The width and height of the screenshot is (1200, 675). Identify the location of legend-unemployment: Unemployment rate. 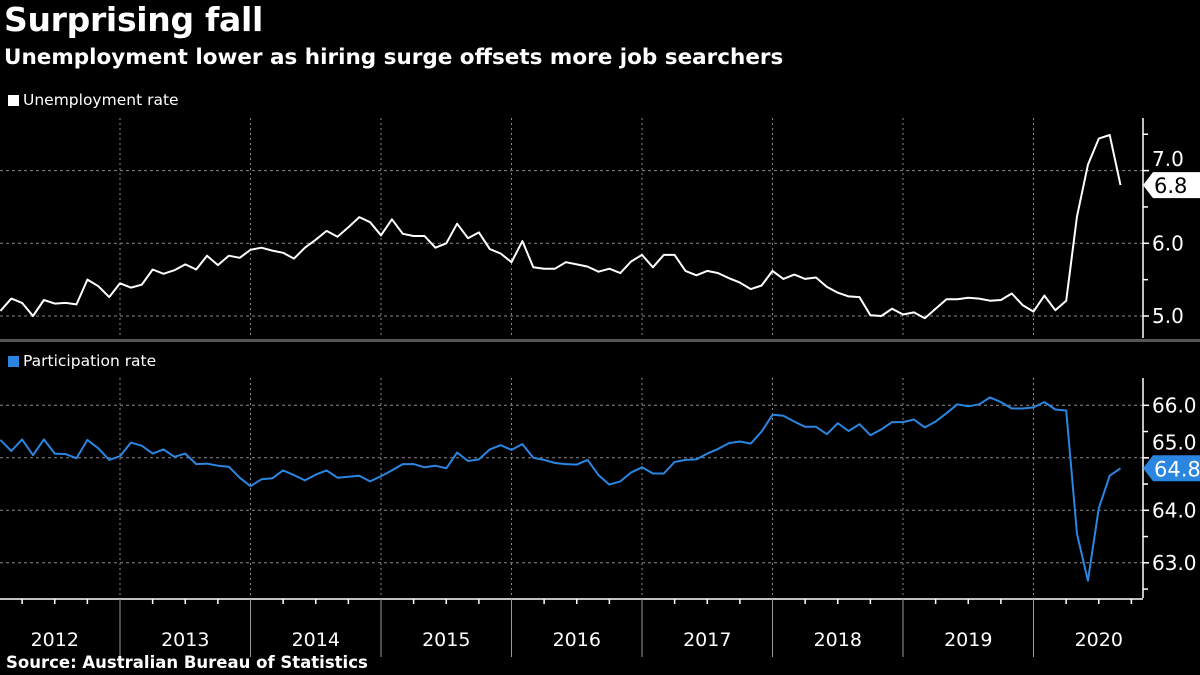
(93, 100).